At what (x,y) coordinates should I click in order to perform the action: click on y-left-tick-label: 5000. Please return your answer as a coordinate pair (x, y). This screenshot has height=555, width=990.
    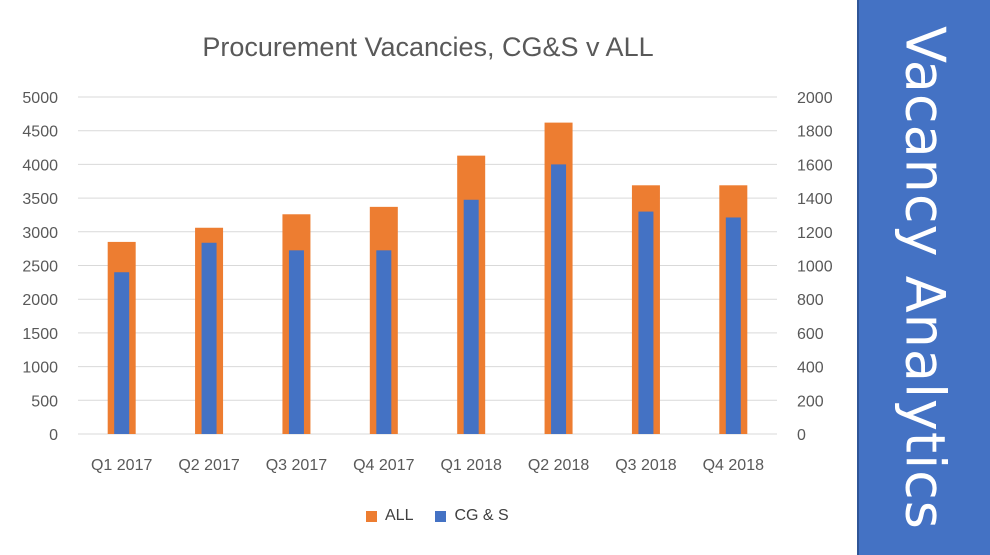
    Looking at the image, I should click on (40, 98).